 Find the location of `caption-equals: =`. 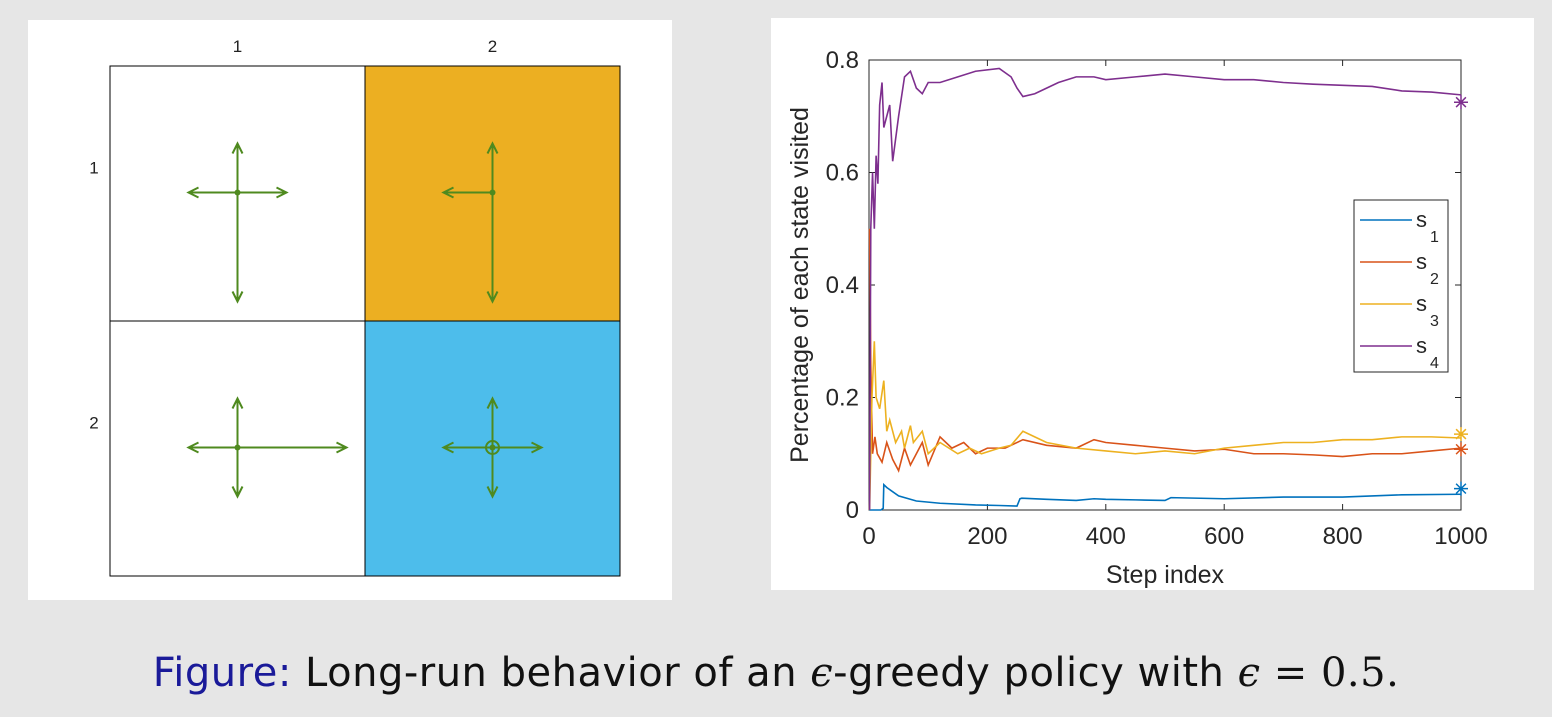

caption-equals: = is located at coordinates (1290, 673).